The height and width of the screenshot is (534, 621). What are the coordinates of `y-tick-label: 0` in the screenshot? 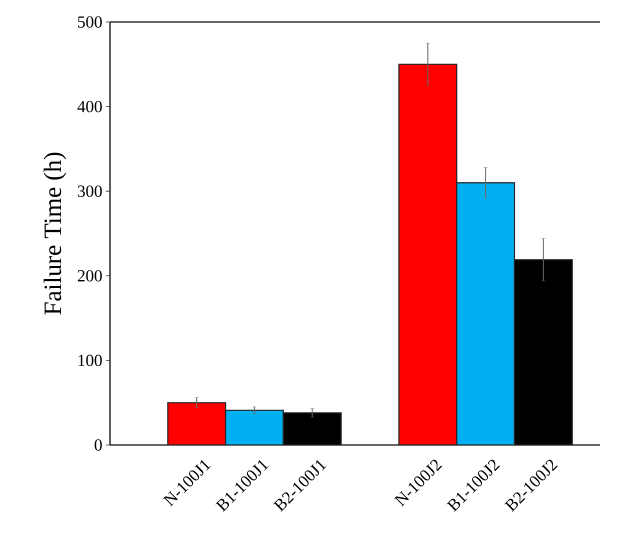 It's located at (98, 445).